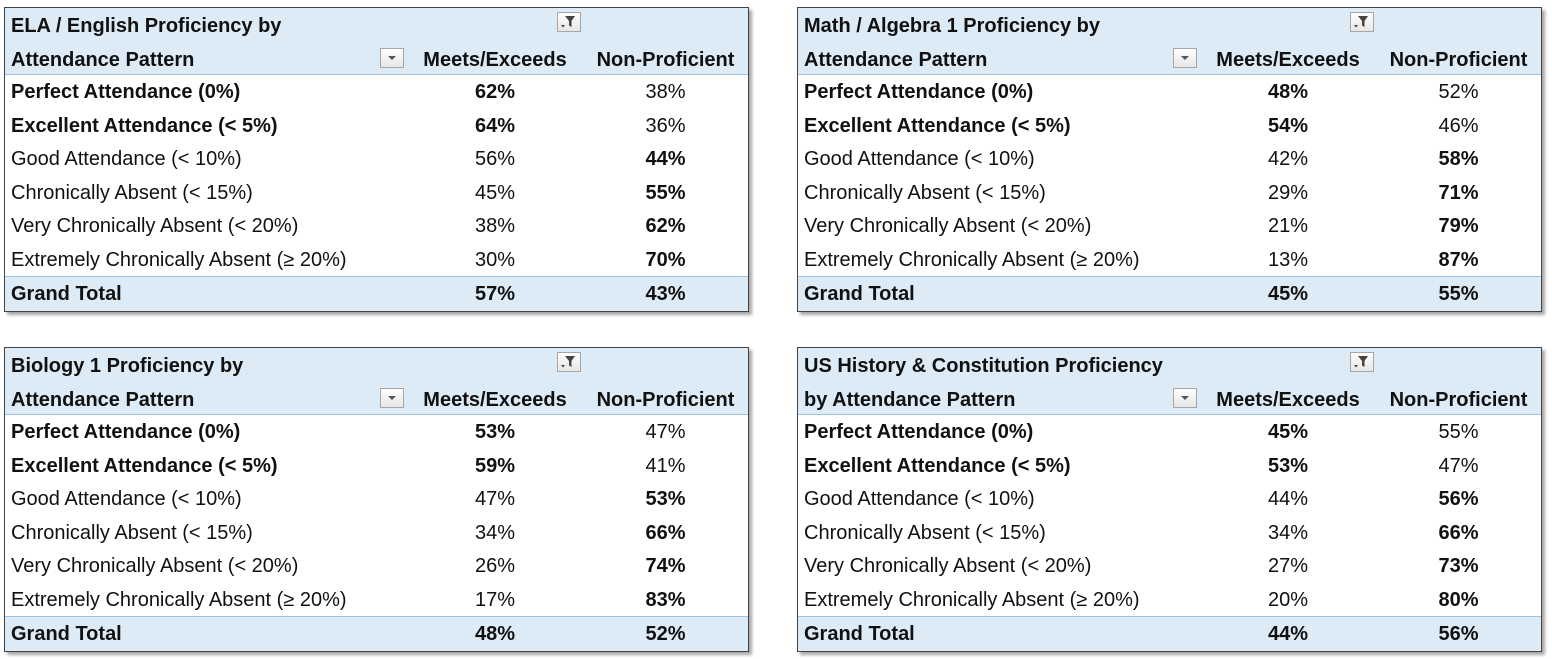  What do you see at coordinates (665, 634) in the screenshot?
I see `grand-total-non-proficient: 52%` at bounding box center [665, 634].